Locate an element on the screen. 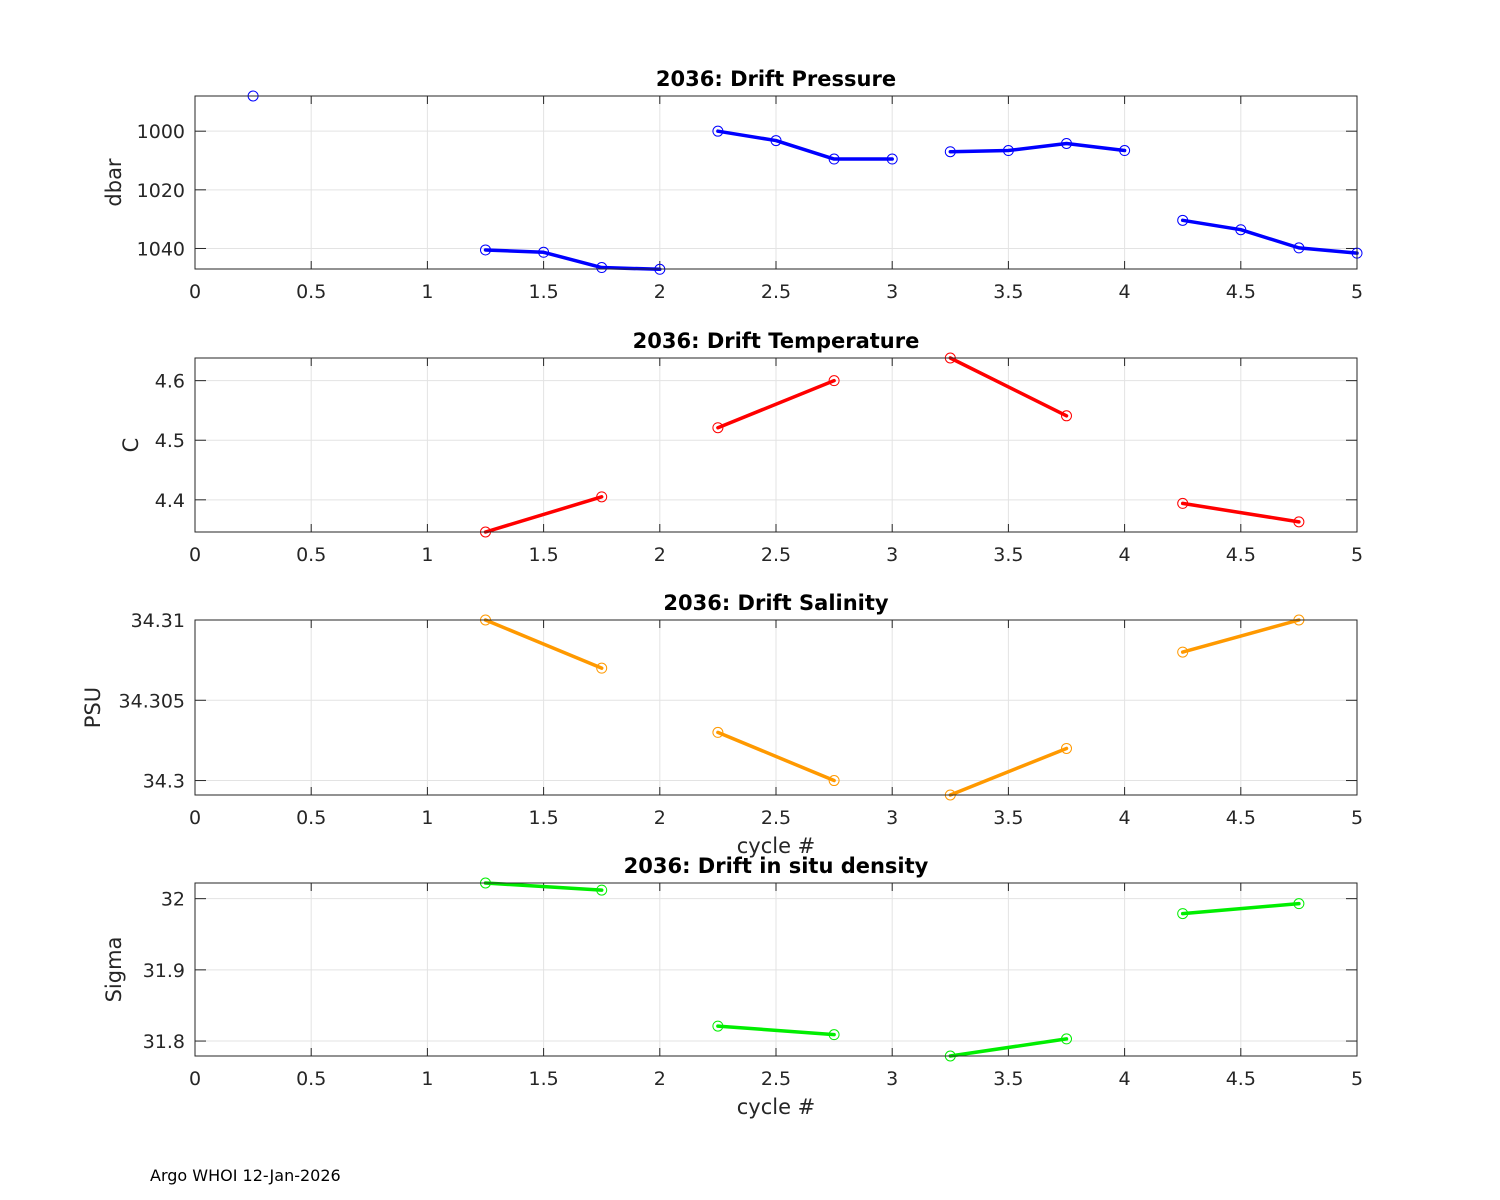  y-tick-label: 4.5 is located at coordinates (170, 441).